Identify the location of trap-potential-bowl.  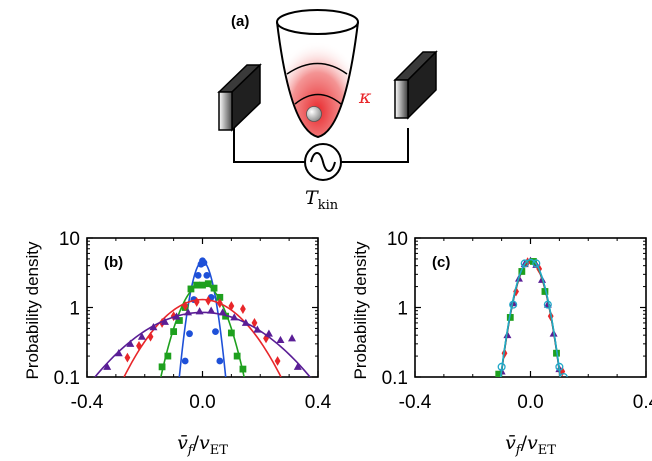
(317, 74).